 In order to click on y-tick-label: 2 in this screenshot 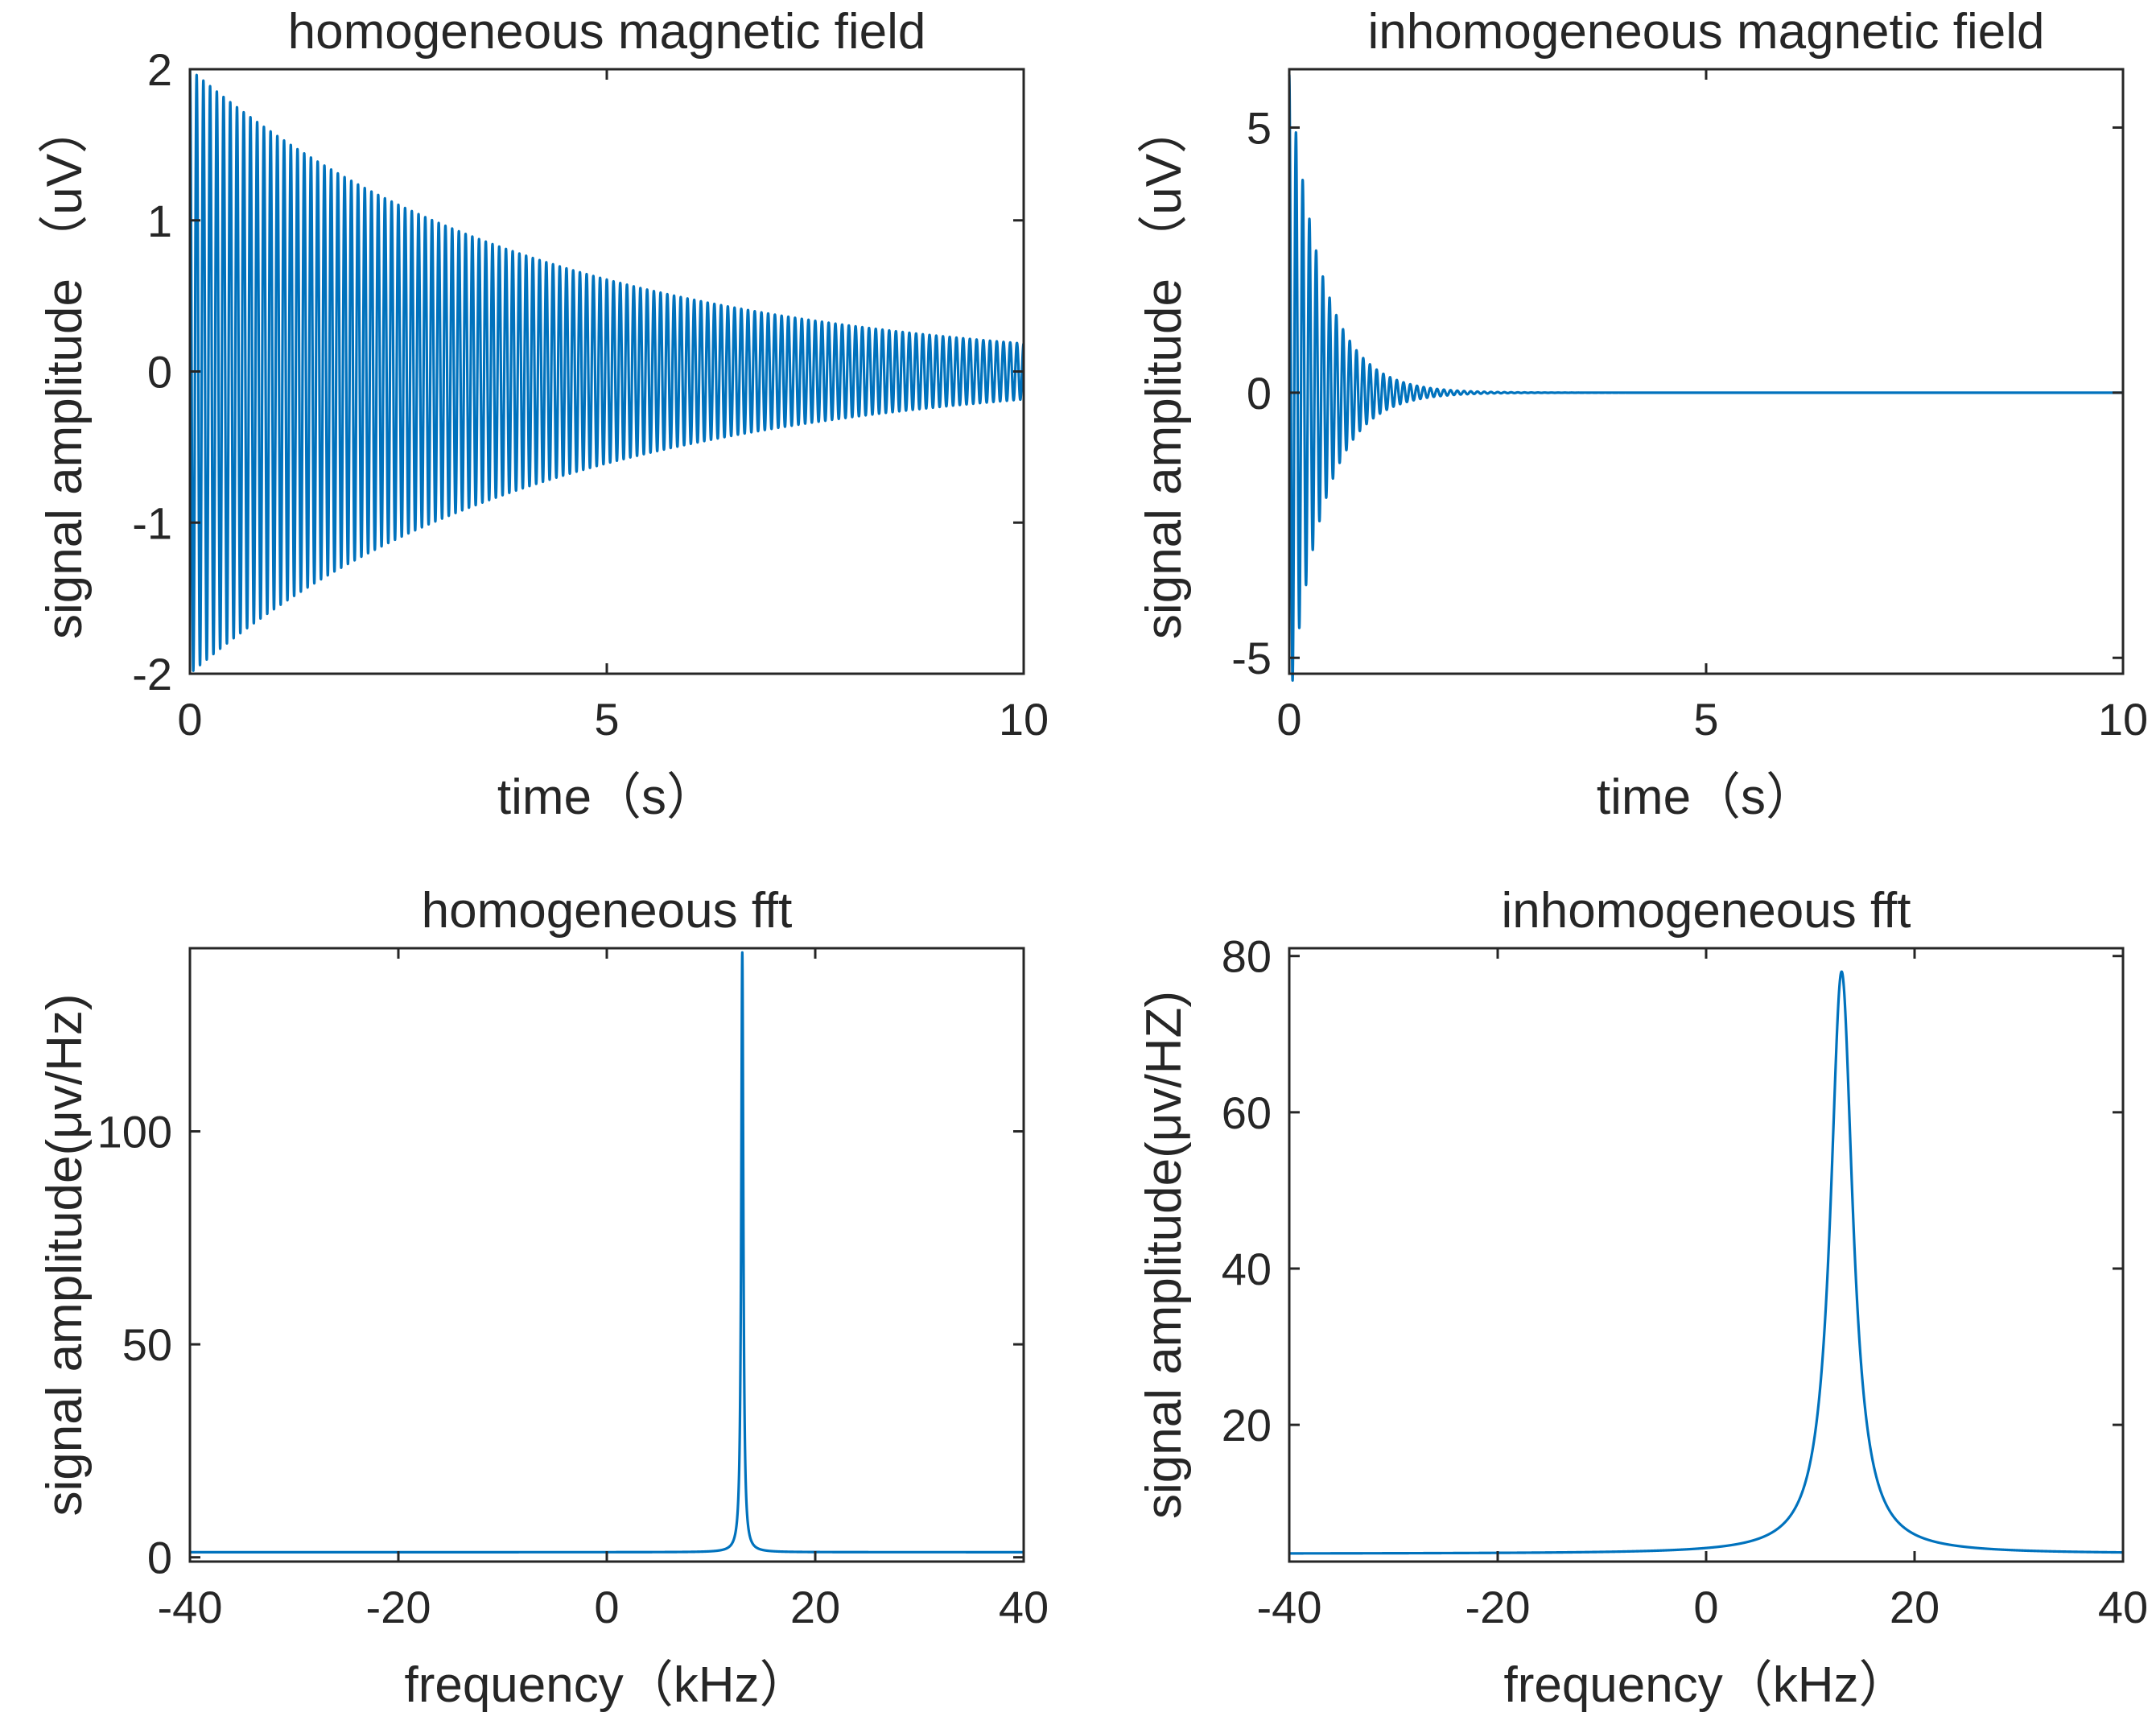, I will do `click(159, 69)`.